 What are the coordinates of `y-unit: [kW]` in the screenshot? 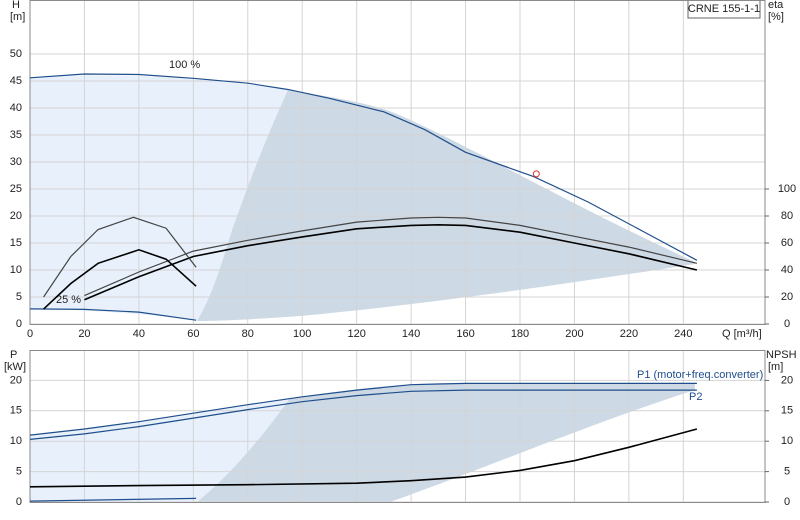 It's located at (15, 367).